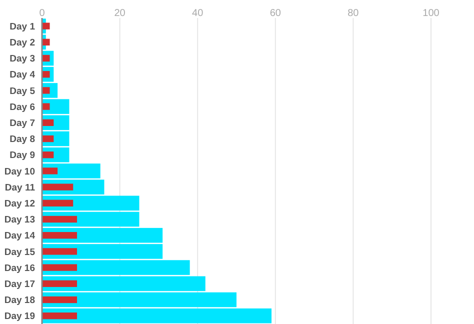 This screenshot has width=474, height=324. What do you see at coordinates (22, 107) in the screenshot?
I see `y-tick-label: Day 6` at bounding box center [22, 107].